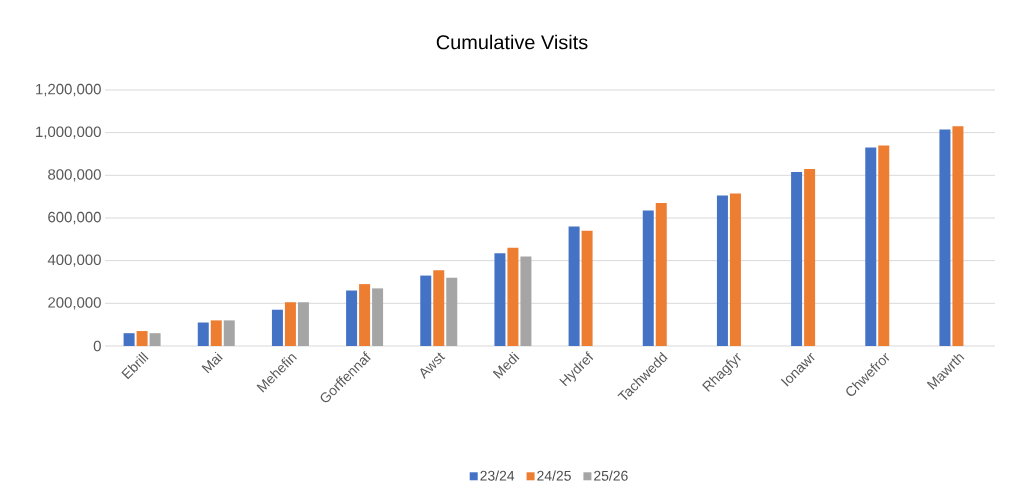 Image resolution: width=1010 pixels, height=503 pixels. What do you see at coordinates (74, 260) in the screenshot?
I see `y-tick-label: 400,000` at bounding box center [74, 260].